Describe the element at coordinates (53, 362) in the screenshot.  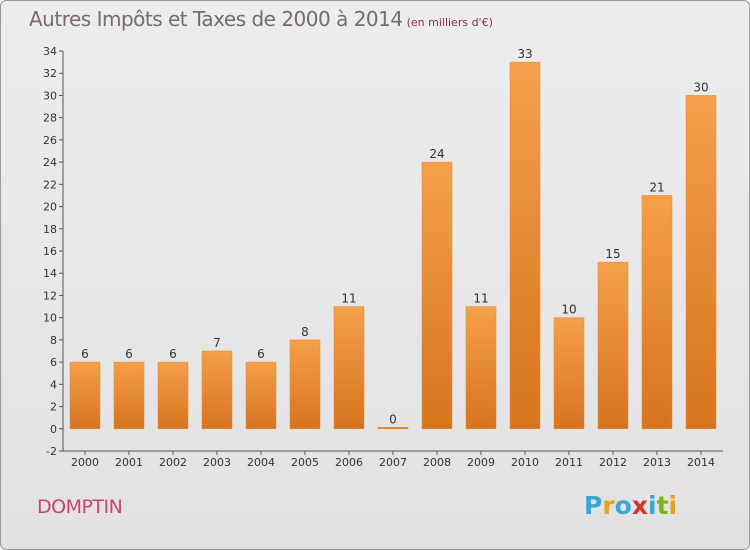
I see `y-tick-label: 6` at that location.